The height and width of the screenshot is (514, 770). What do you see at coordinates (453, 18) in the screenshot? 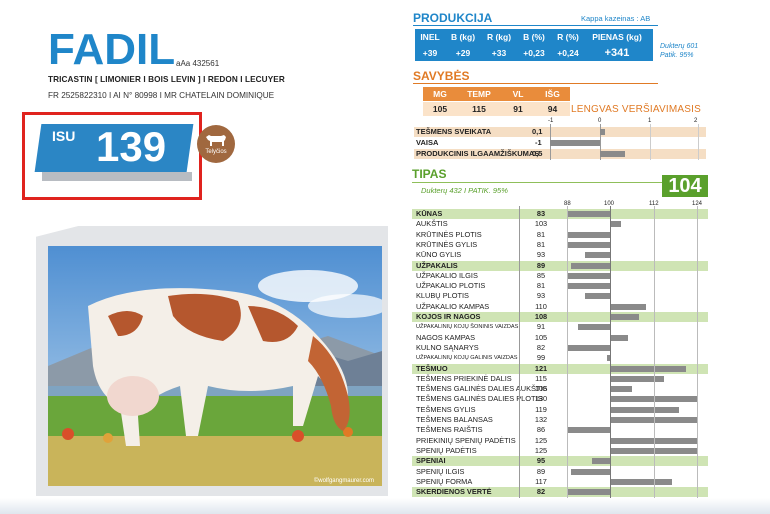
I see `produkcija-title: PRODUKCIJA` at bounding box center [453, 18].